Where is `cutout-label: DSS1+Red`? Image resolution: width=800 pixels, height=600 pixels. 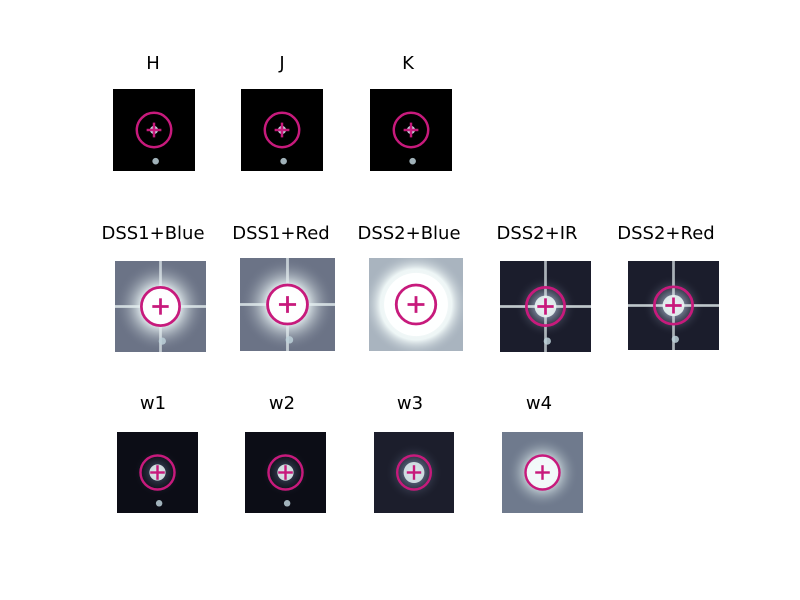 cutout-label: DSS1+Red is located at coordinates (281, 233).